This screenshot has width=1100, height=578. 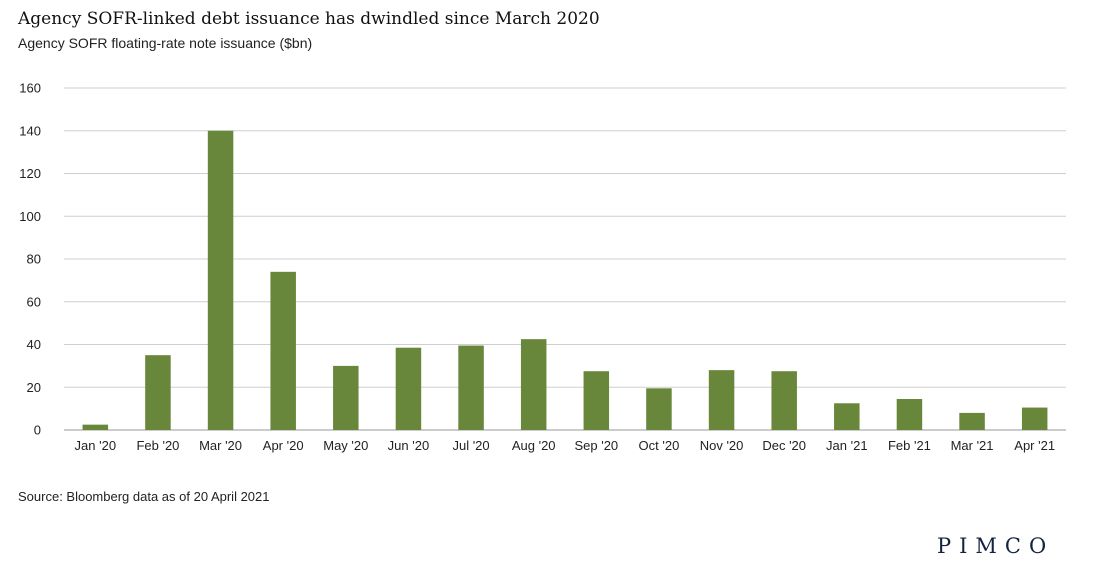 I want to click on y-tick-label: 140, so click(x=30, y=130).